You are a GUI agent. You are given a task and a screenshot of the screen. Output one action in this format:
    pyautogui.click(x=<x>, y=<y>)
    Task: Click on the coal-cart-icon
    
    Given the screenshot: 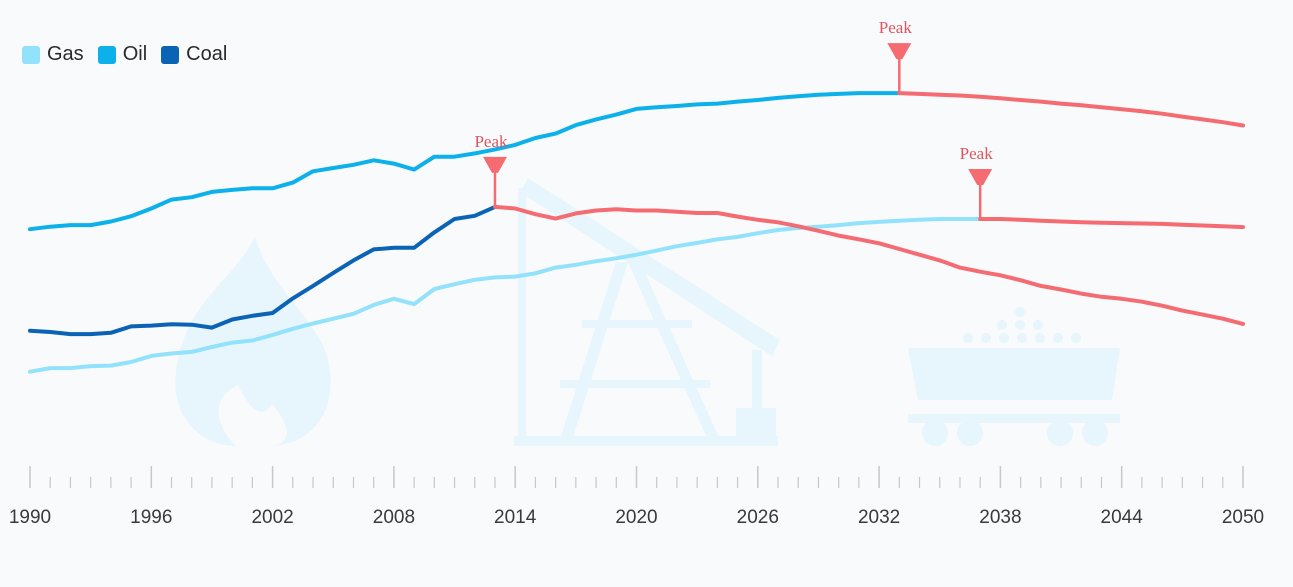 What is the action you would take?
    pyautogui.click(x=1014, y=376)
    